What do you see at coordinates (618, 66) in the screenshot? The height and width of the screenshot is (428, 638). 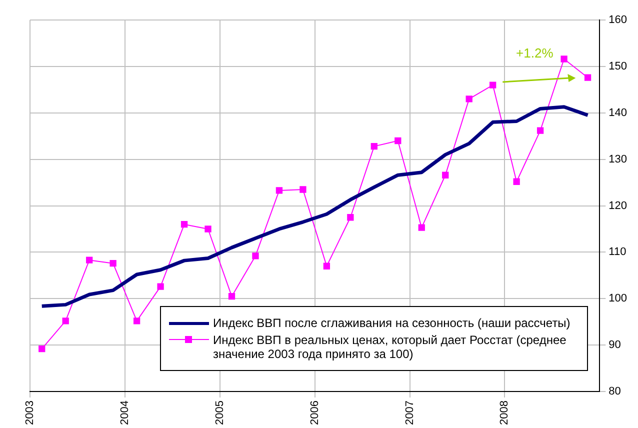 I see `y-tick-label: 150` at bounding box center [618, 66].